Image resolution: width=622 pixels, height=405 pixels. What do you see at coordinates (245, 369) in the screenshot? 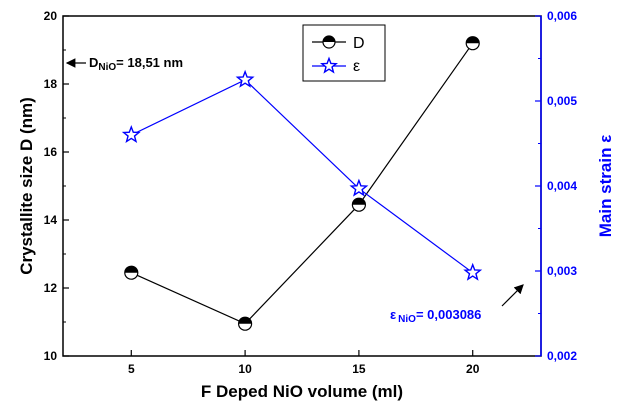
I see `x-tick-label: 10` at bounding box center [245, 369].